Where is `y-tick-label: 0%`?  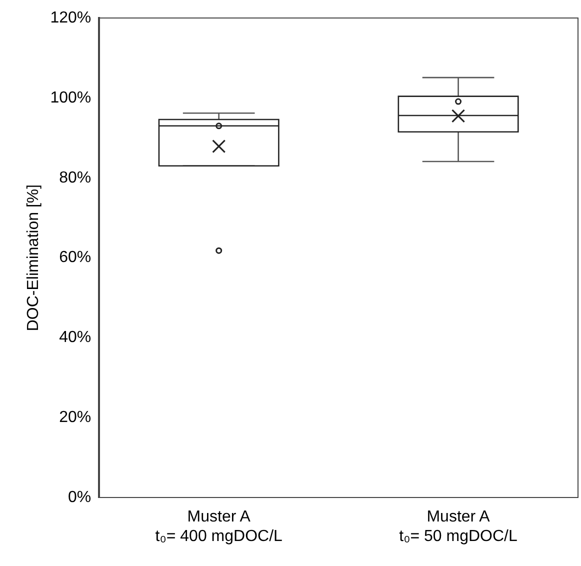
y-tick-label: 0% is located at coordinates (80, 497).